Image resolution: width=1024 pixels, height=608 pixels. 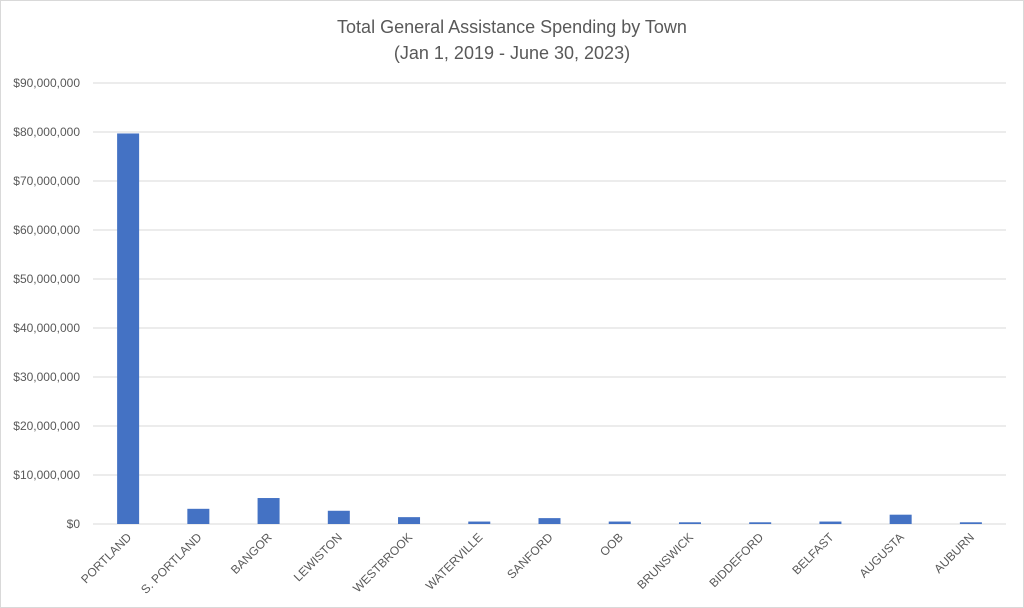 What do you see at coordinates (549, 521) in the screenshot?
I see `bar-sanford` at bounding box center [549, 521].